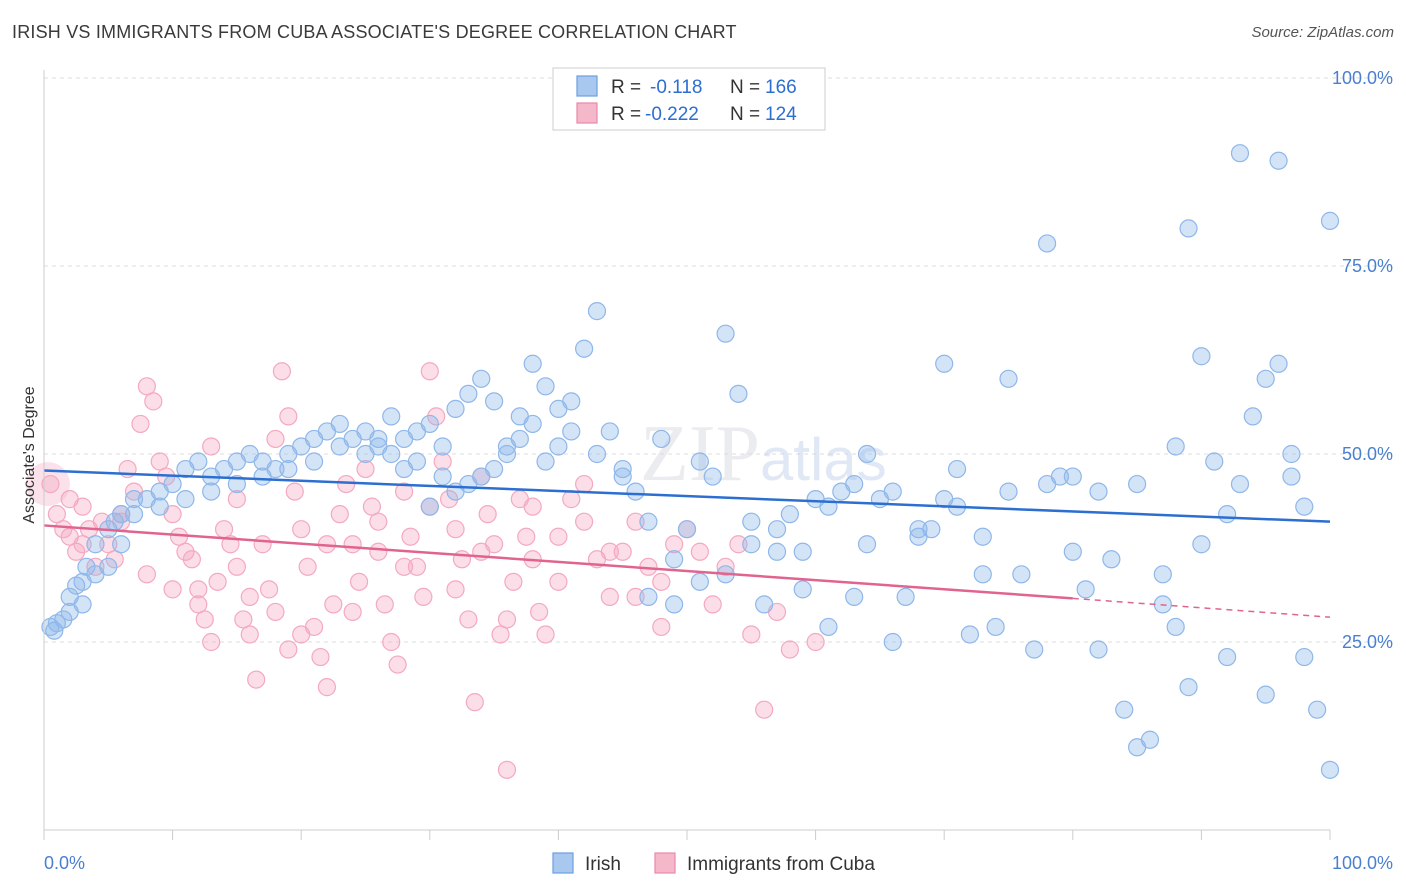  Describe the element at coordinates (563, 863) in the screenshot. I see `legend-bottom-swatch-irish` at that location.